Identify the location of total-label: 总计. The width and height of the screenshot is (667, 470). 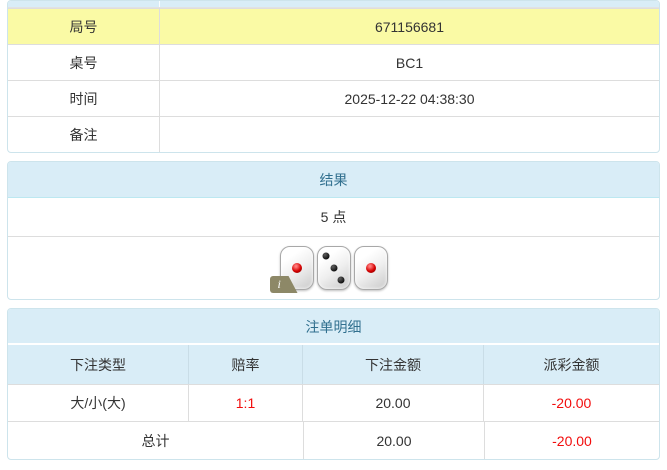
(155, 441).